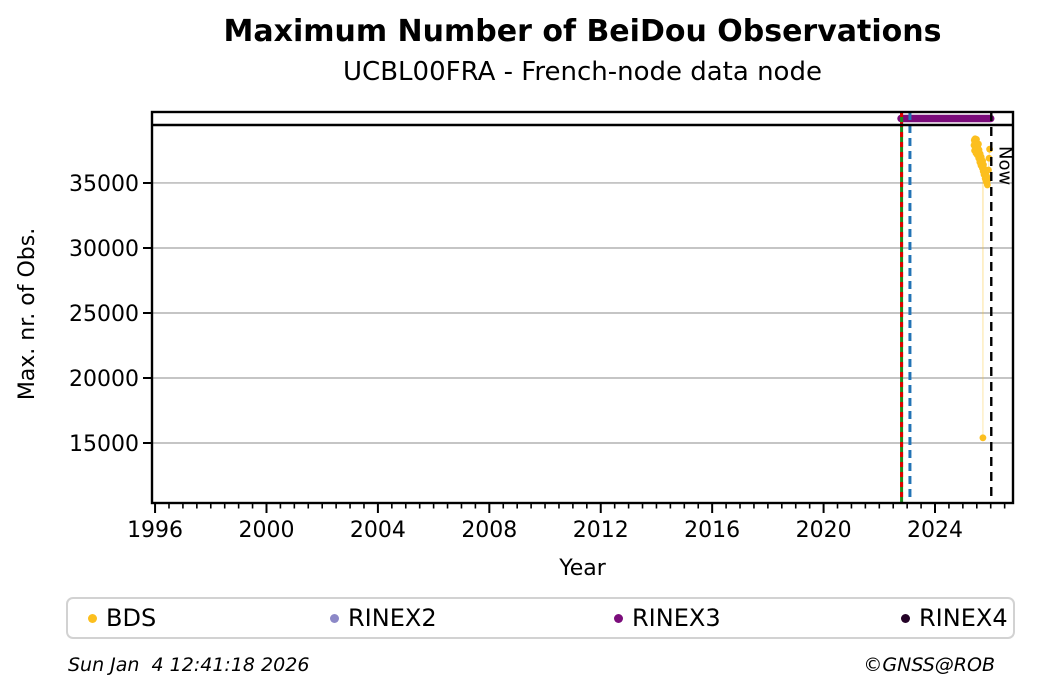 This screenshot has width=1040, height=699. I want to click on bds-marker-icon, so click(92, 618).